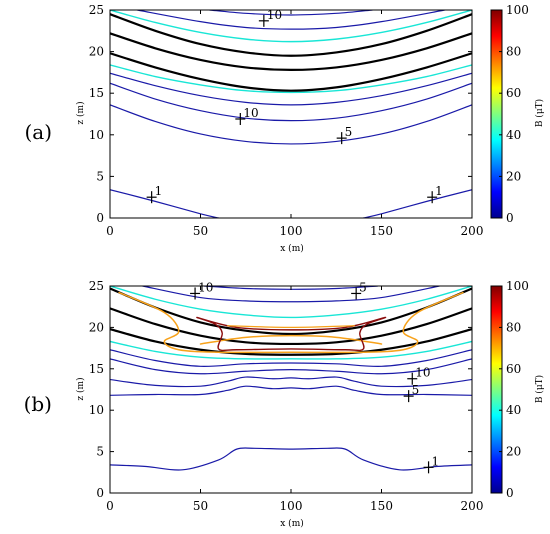  I want to click on colorbar-b: 0 20 40 60 80 100, so click(509, 389).